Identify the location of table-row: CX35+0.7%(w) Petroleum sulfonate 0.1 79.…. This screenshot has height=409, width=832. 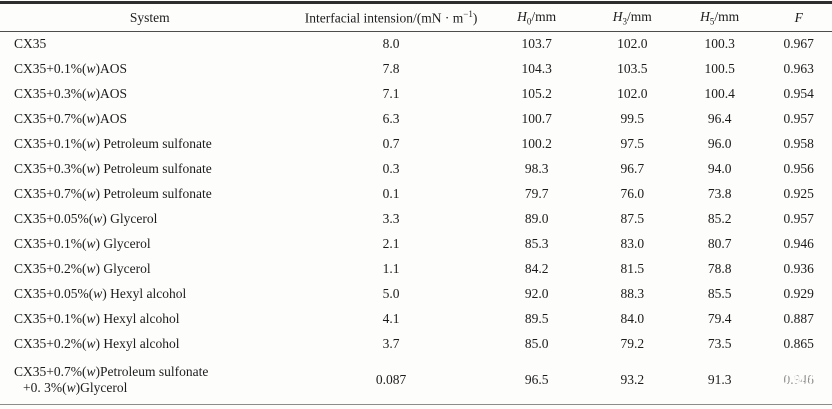
(416, 194).